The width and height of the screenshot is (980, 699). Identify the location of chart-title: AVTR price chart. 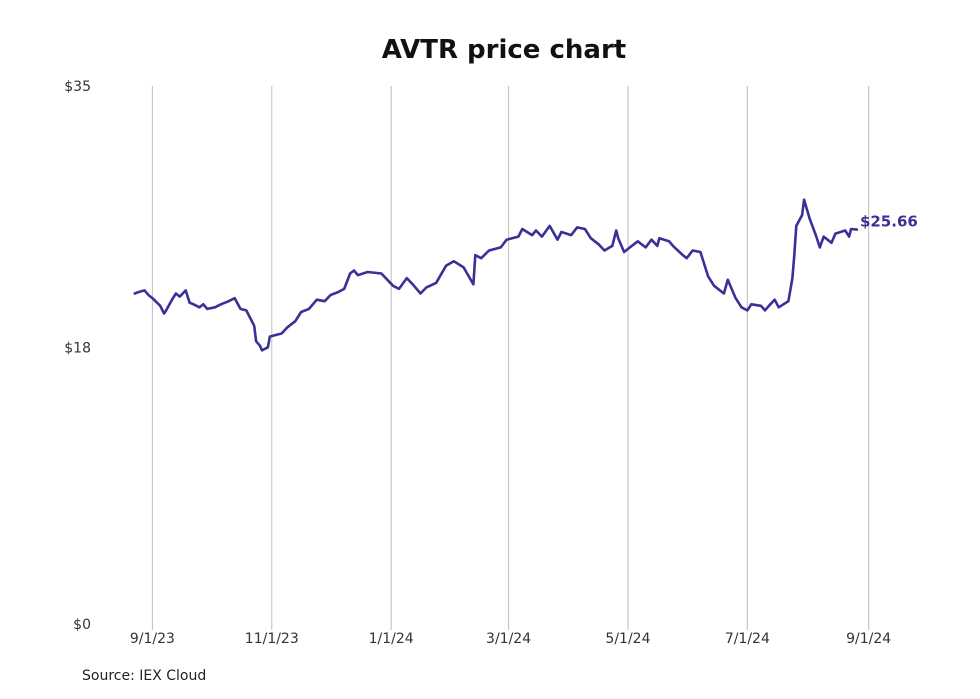
(504, 50).